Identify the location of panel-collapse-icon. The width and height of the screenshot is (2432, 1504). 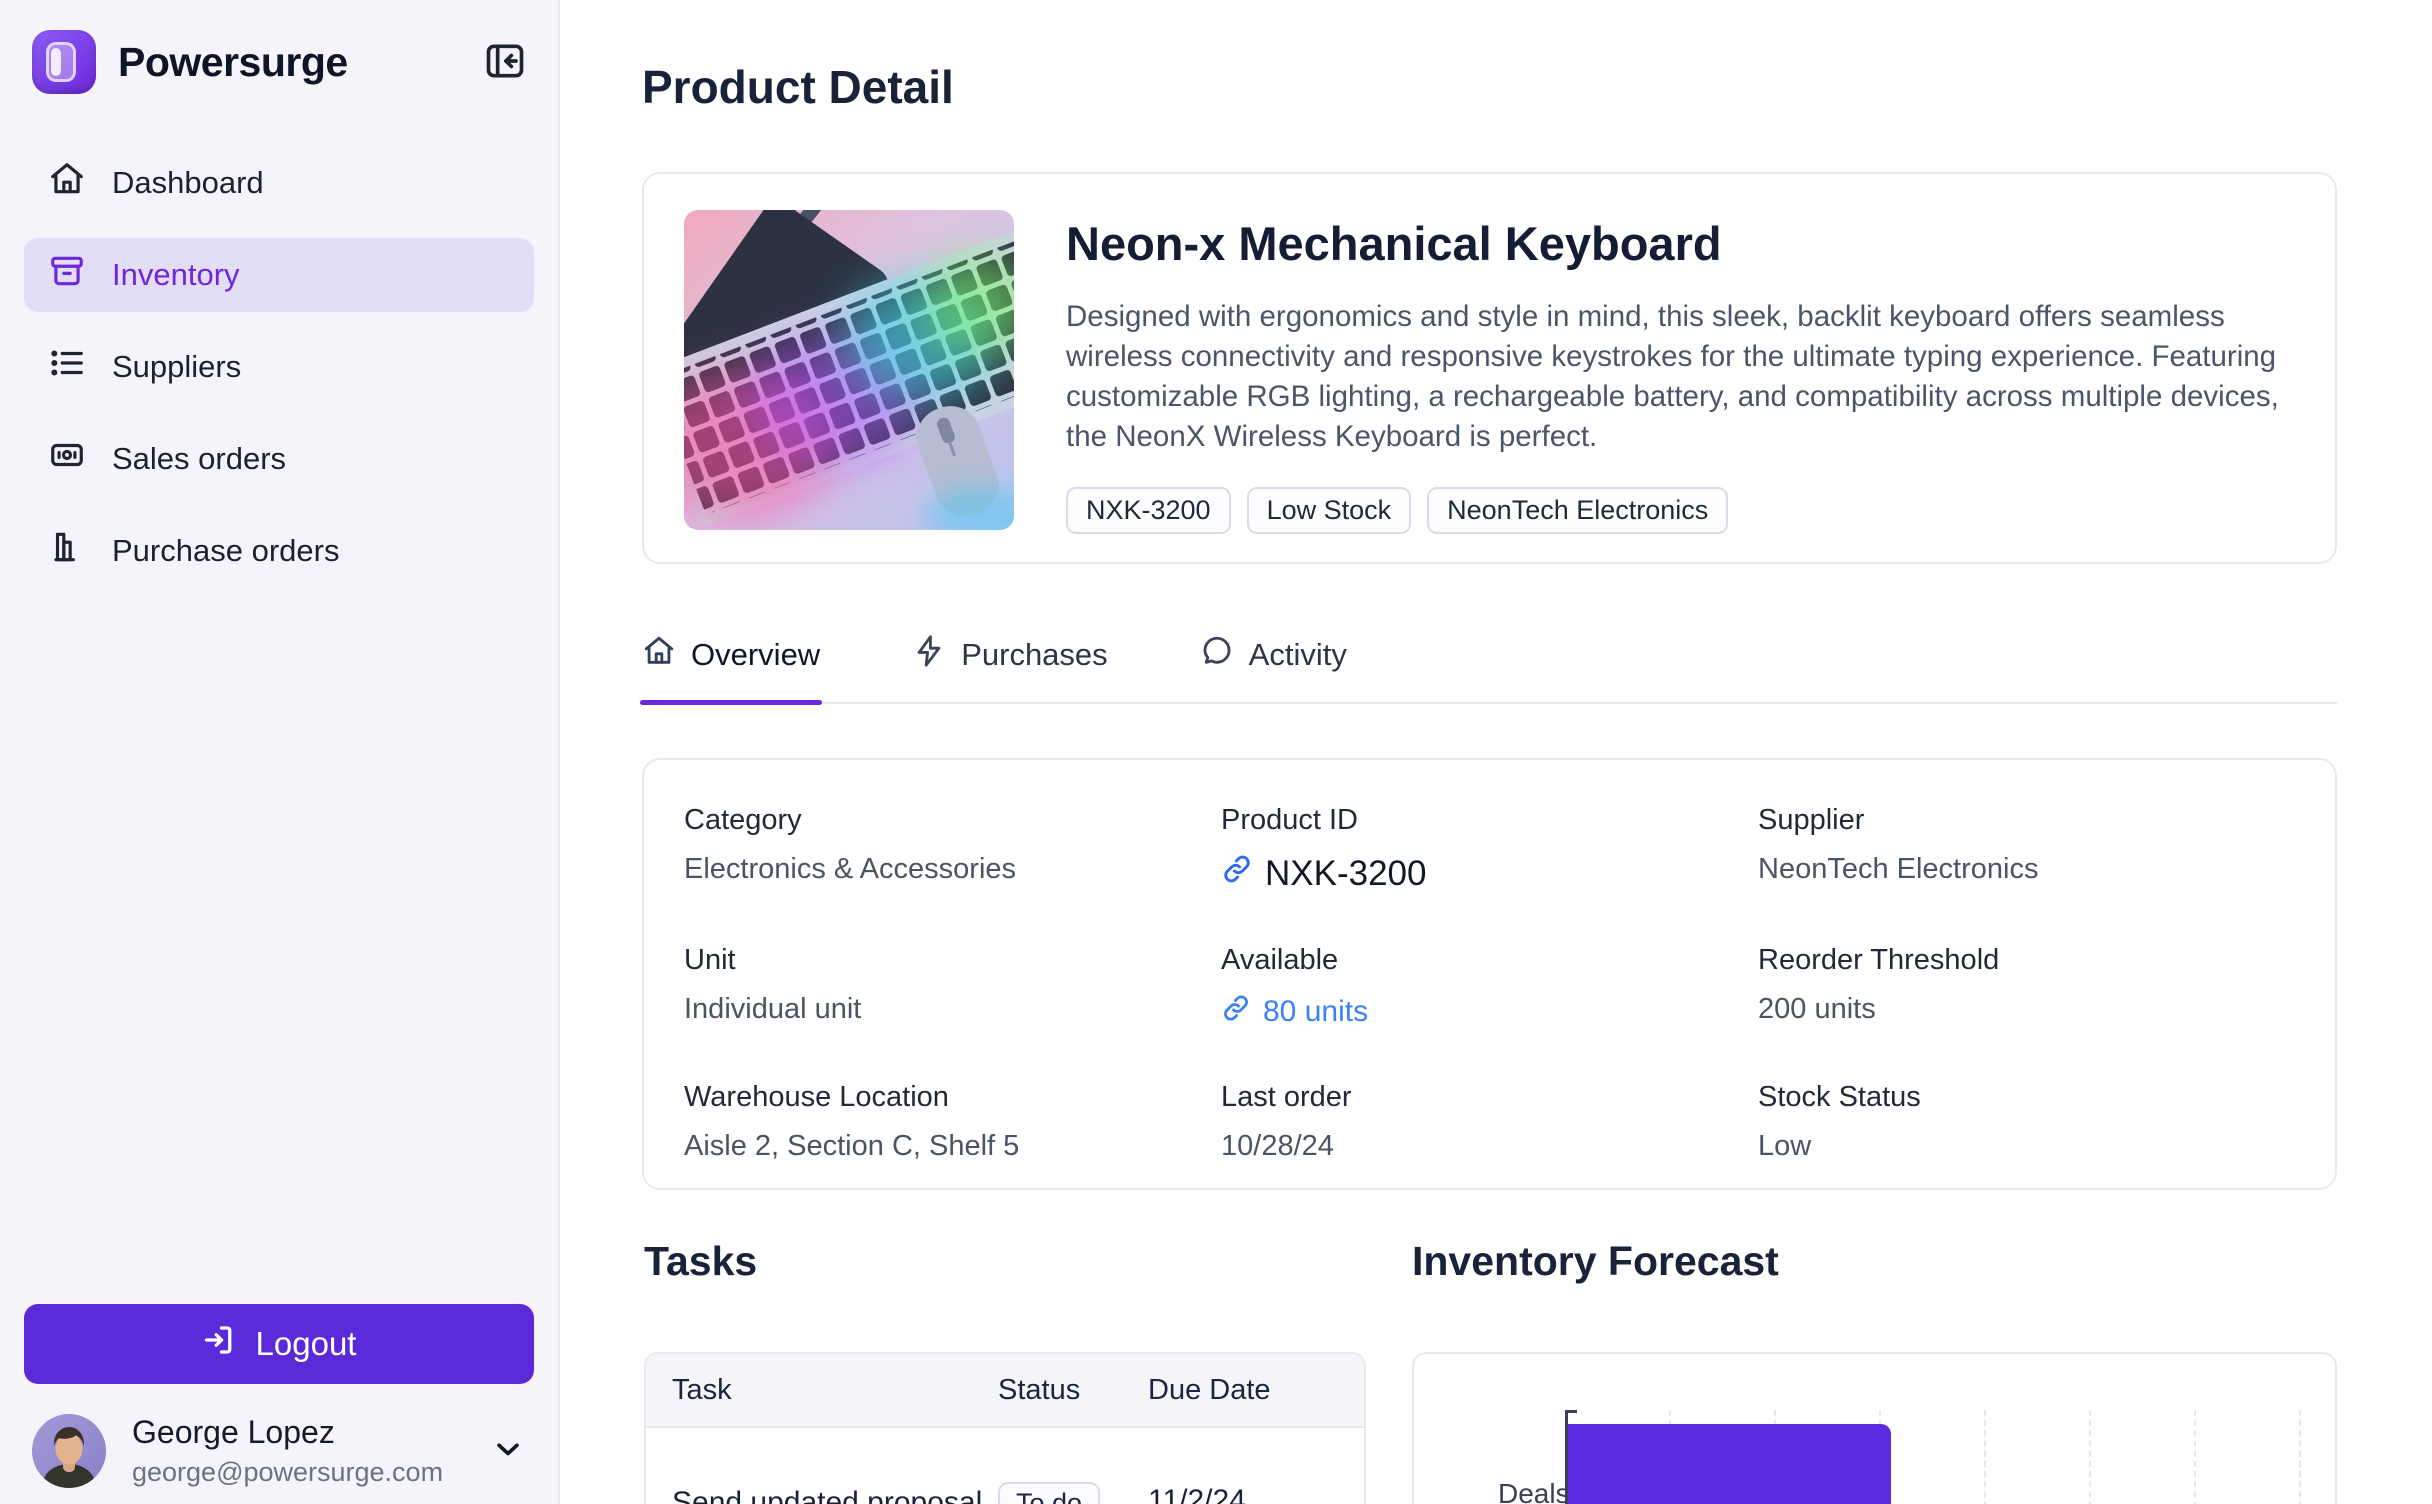
(505, 62).